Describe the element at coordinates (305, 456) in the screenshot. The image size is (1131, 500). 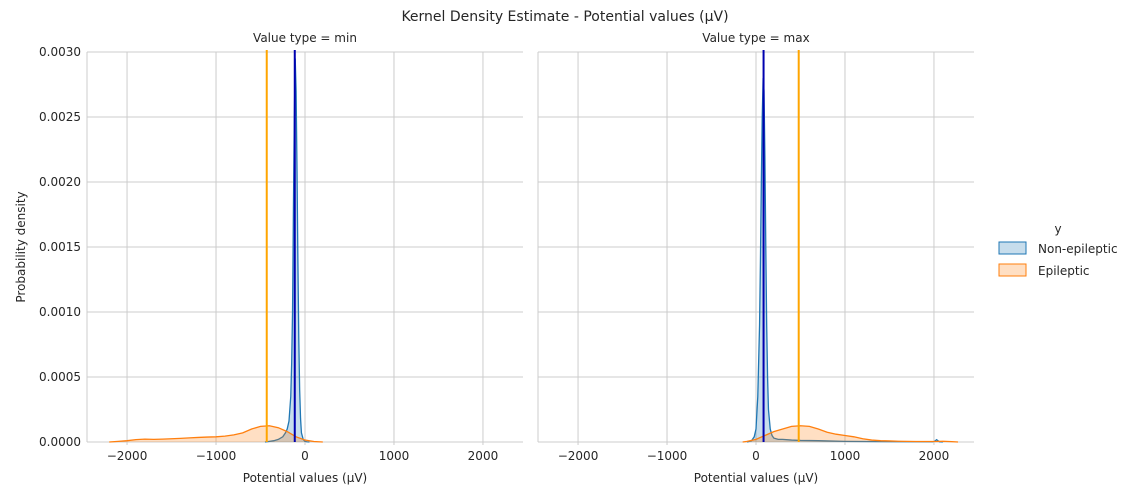
I see `x-tick-label-1-2: 0` at that location.